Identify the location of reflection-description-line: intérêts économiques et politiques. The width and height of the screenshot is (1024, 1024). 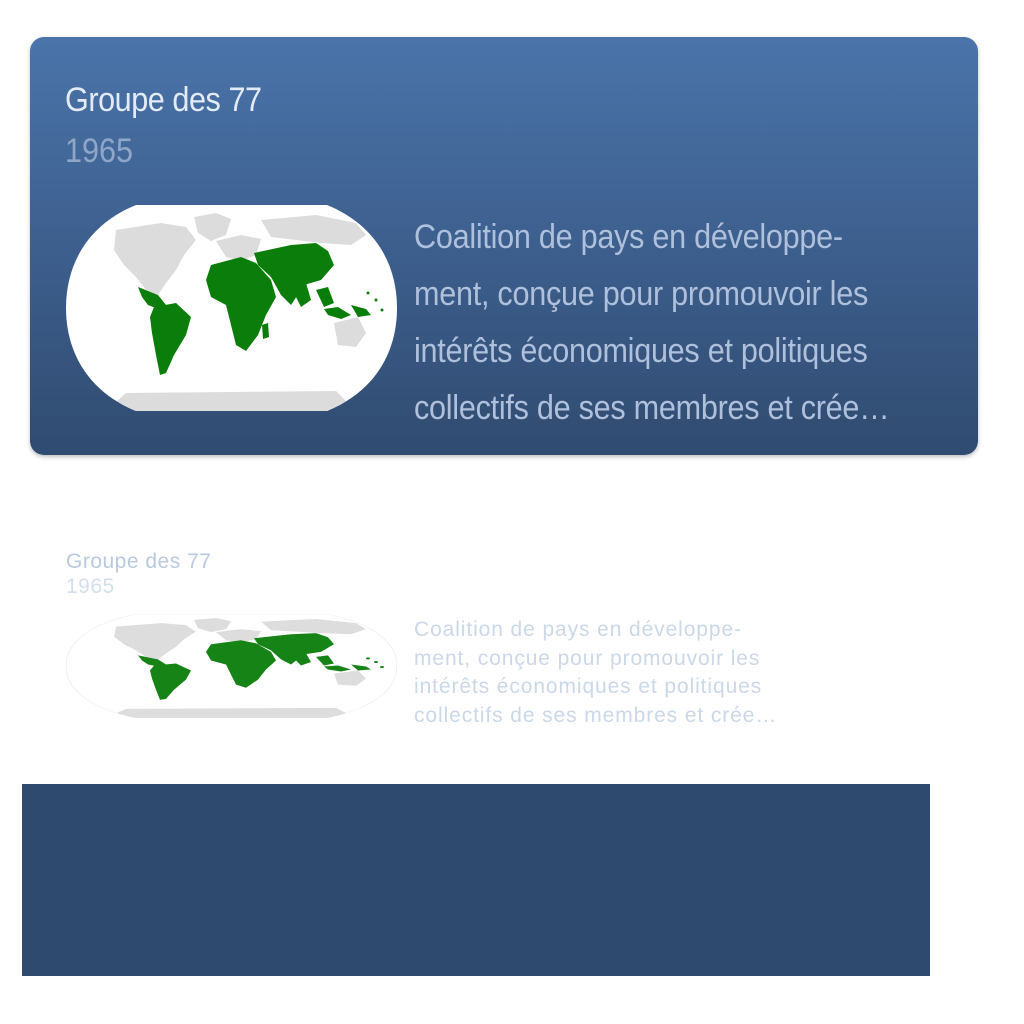
(588, 686).